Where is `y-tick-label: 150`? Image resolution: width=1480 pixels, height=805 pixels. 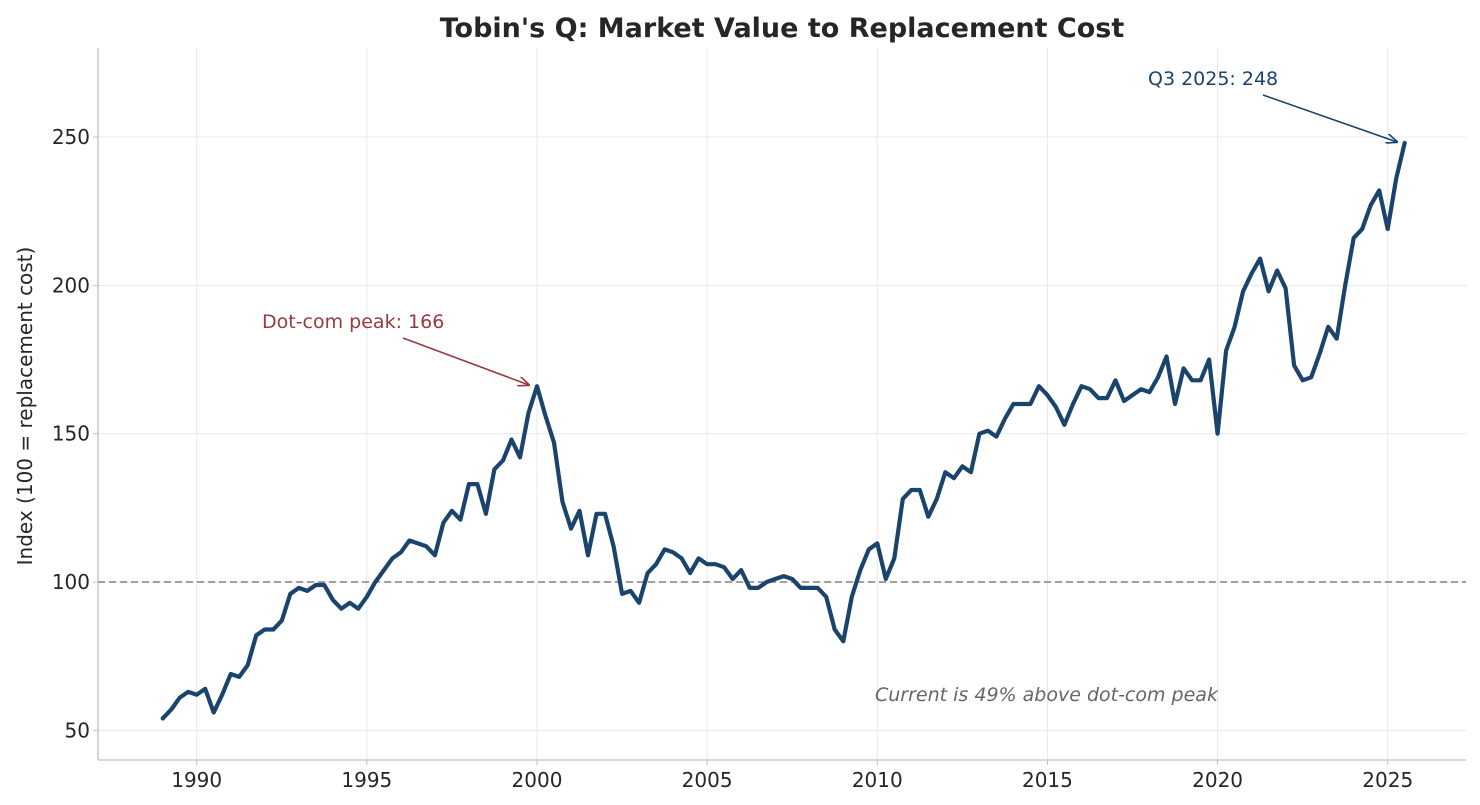 y-tick-label: 150 is located at coordinates (71, 434).